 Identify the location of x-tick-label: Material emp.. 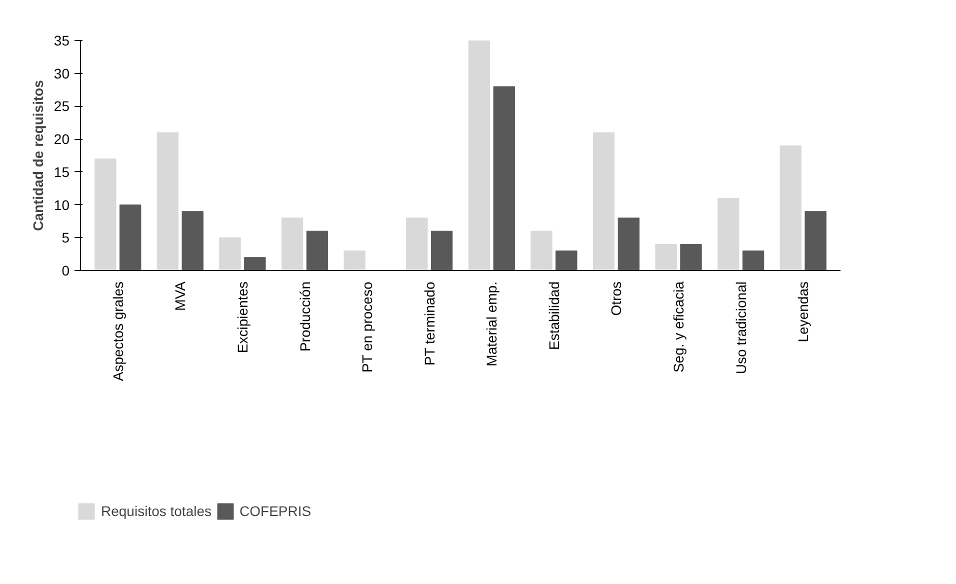
(492, 323).